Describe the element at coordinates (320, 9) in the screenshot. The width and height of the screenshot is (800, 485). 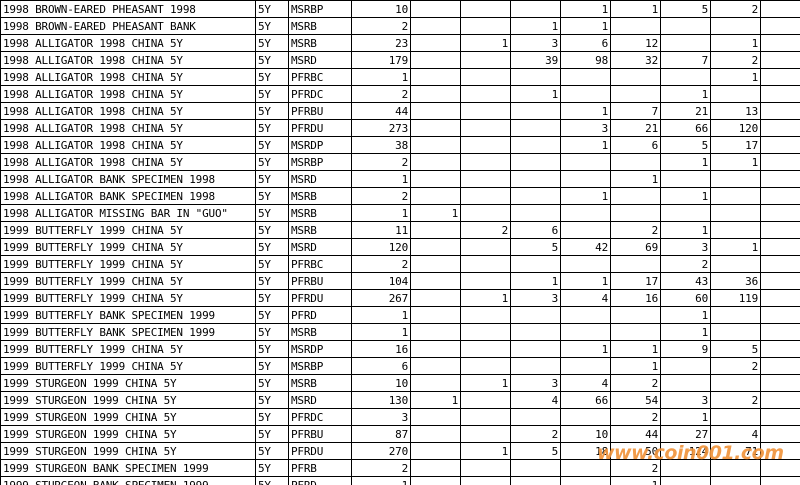
I see `cell-grade_code: MSRBP` at that location.